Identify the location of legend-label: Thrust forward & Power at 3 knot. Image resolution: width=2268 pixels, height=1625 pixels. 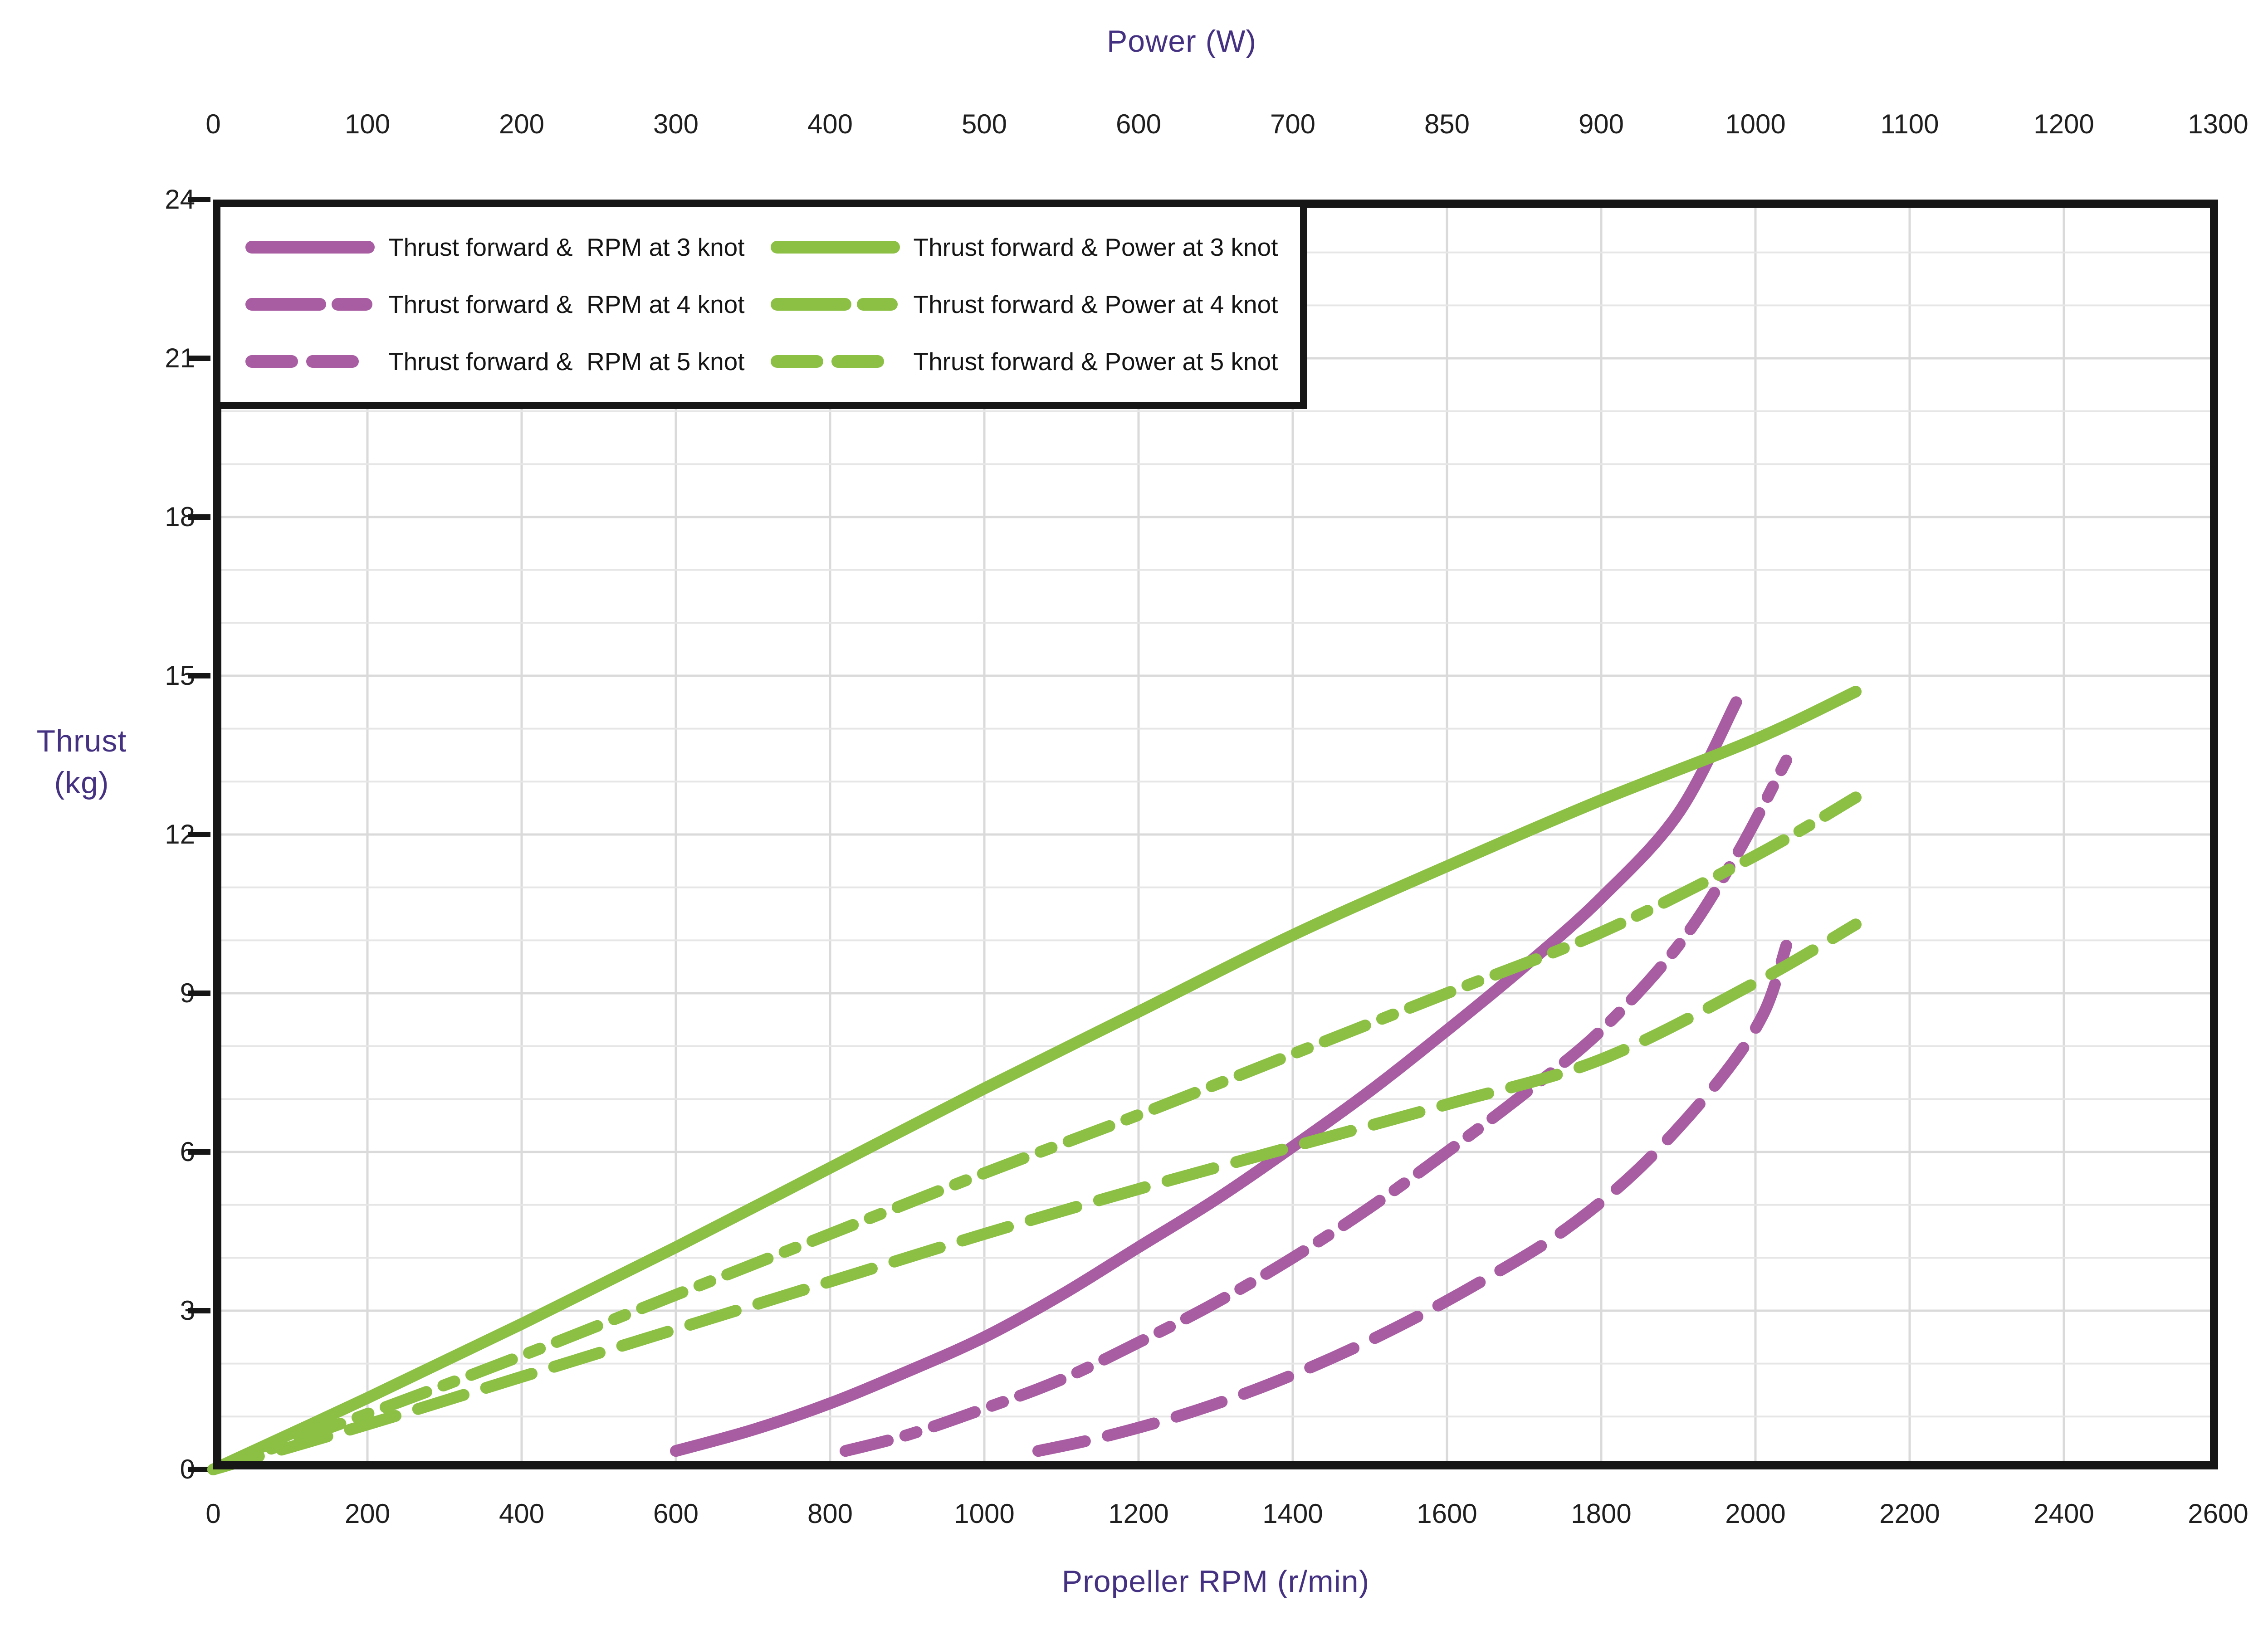
(1096, 247).